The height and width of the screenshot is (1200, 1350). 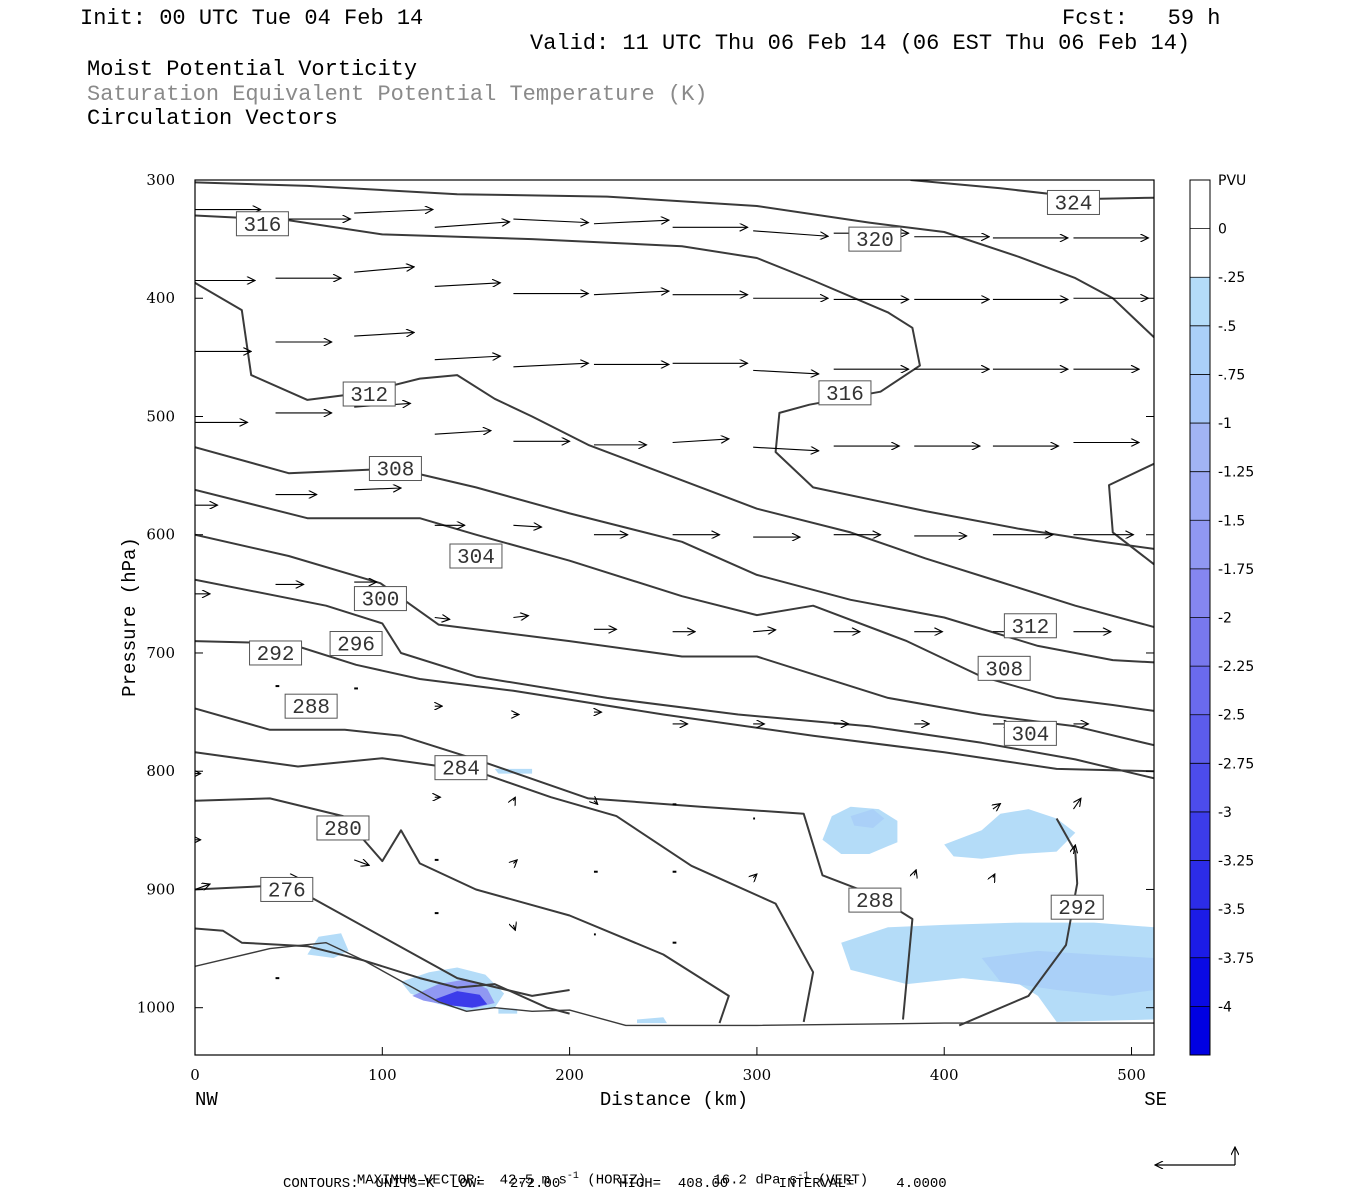 What do you see at coordinates (160, 889) in the screenshot?
I see `y-tick-label: 900` at bounding box center [160, 889].